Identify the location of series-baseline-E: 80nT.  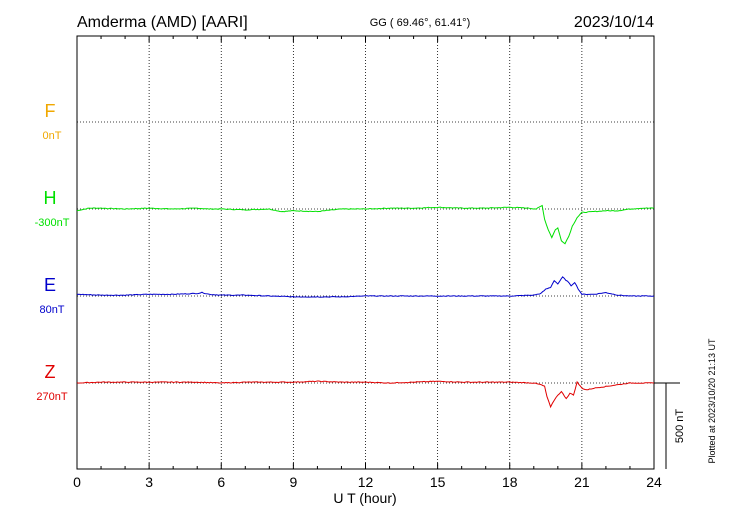
(51, 310).